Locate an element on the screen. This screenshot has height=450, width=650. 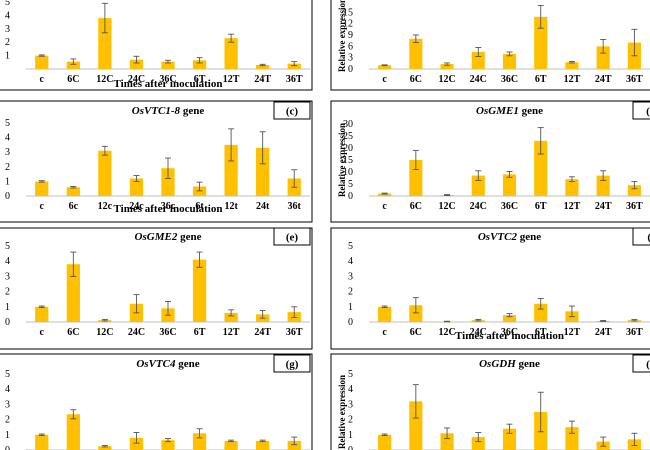
panel-tag: (d is located at coordinates (648, 112).